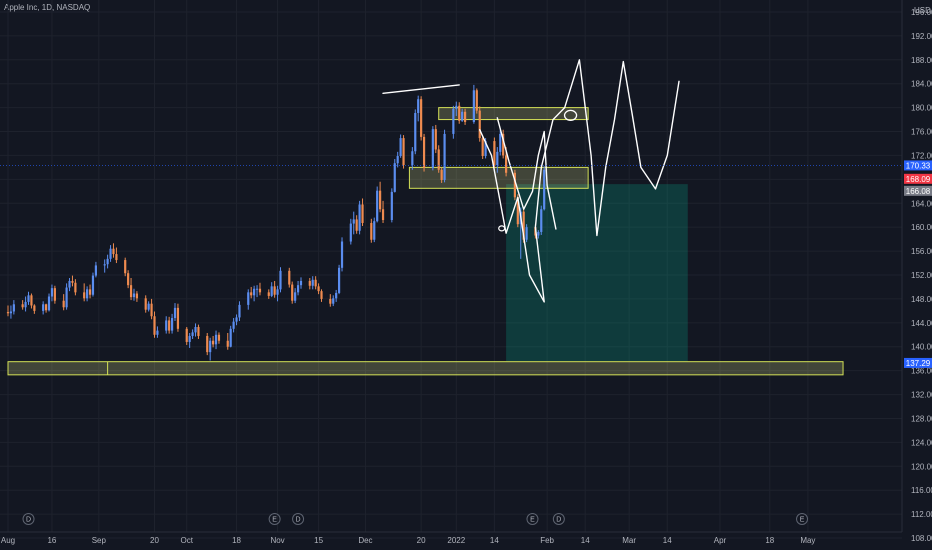 Image resolution: width=932 pixels, height=550 pixels. I want to click on price-tag-label: 137.29, so click(918, 363).